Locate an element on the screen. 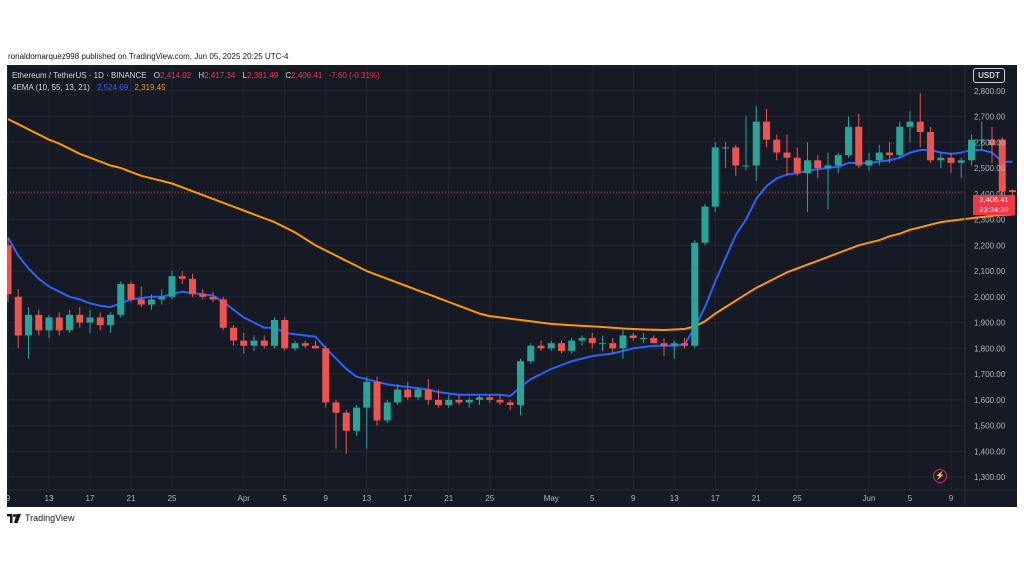 The image size is (1024, 576). price-tick-label: 1,300.00 is located at coordinates (990, 477).